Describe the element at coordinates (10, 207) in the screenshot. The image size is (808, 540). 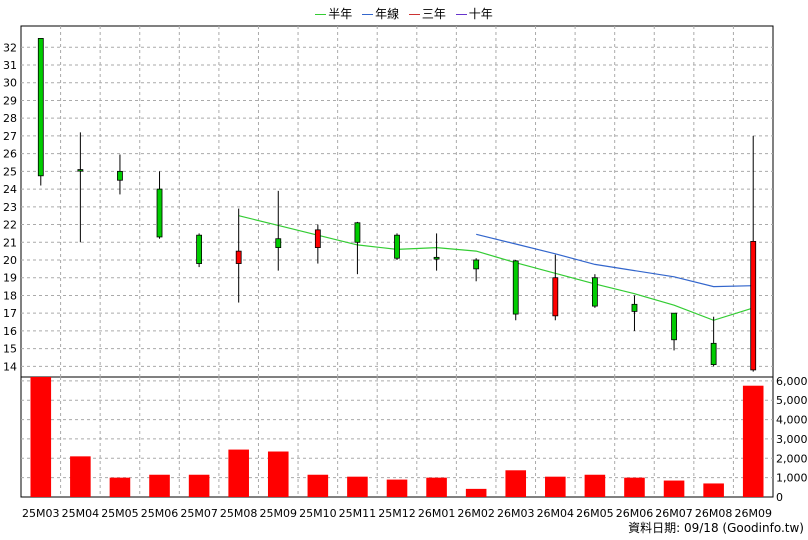
I see `price-y-tick-label: 23` at that location.